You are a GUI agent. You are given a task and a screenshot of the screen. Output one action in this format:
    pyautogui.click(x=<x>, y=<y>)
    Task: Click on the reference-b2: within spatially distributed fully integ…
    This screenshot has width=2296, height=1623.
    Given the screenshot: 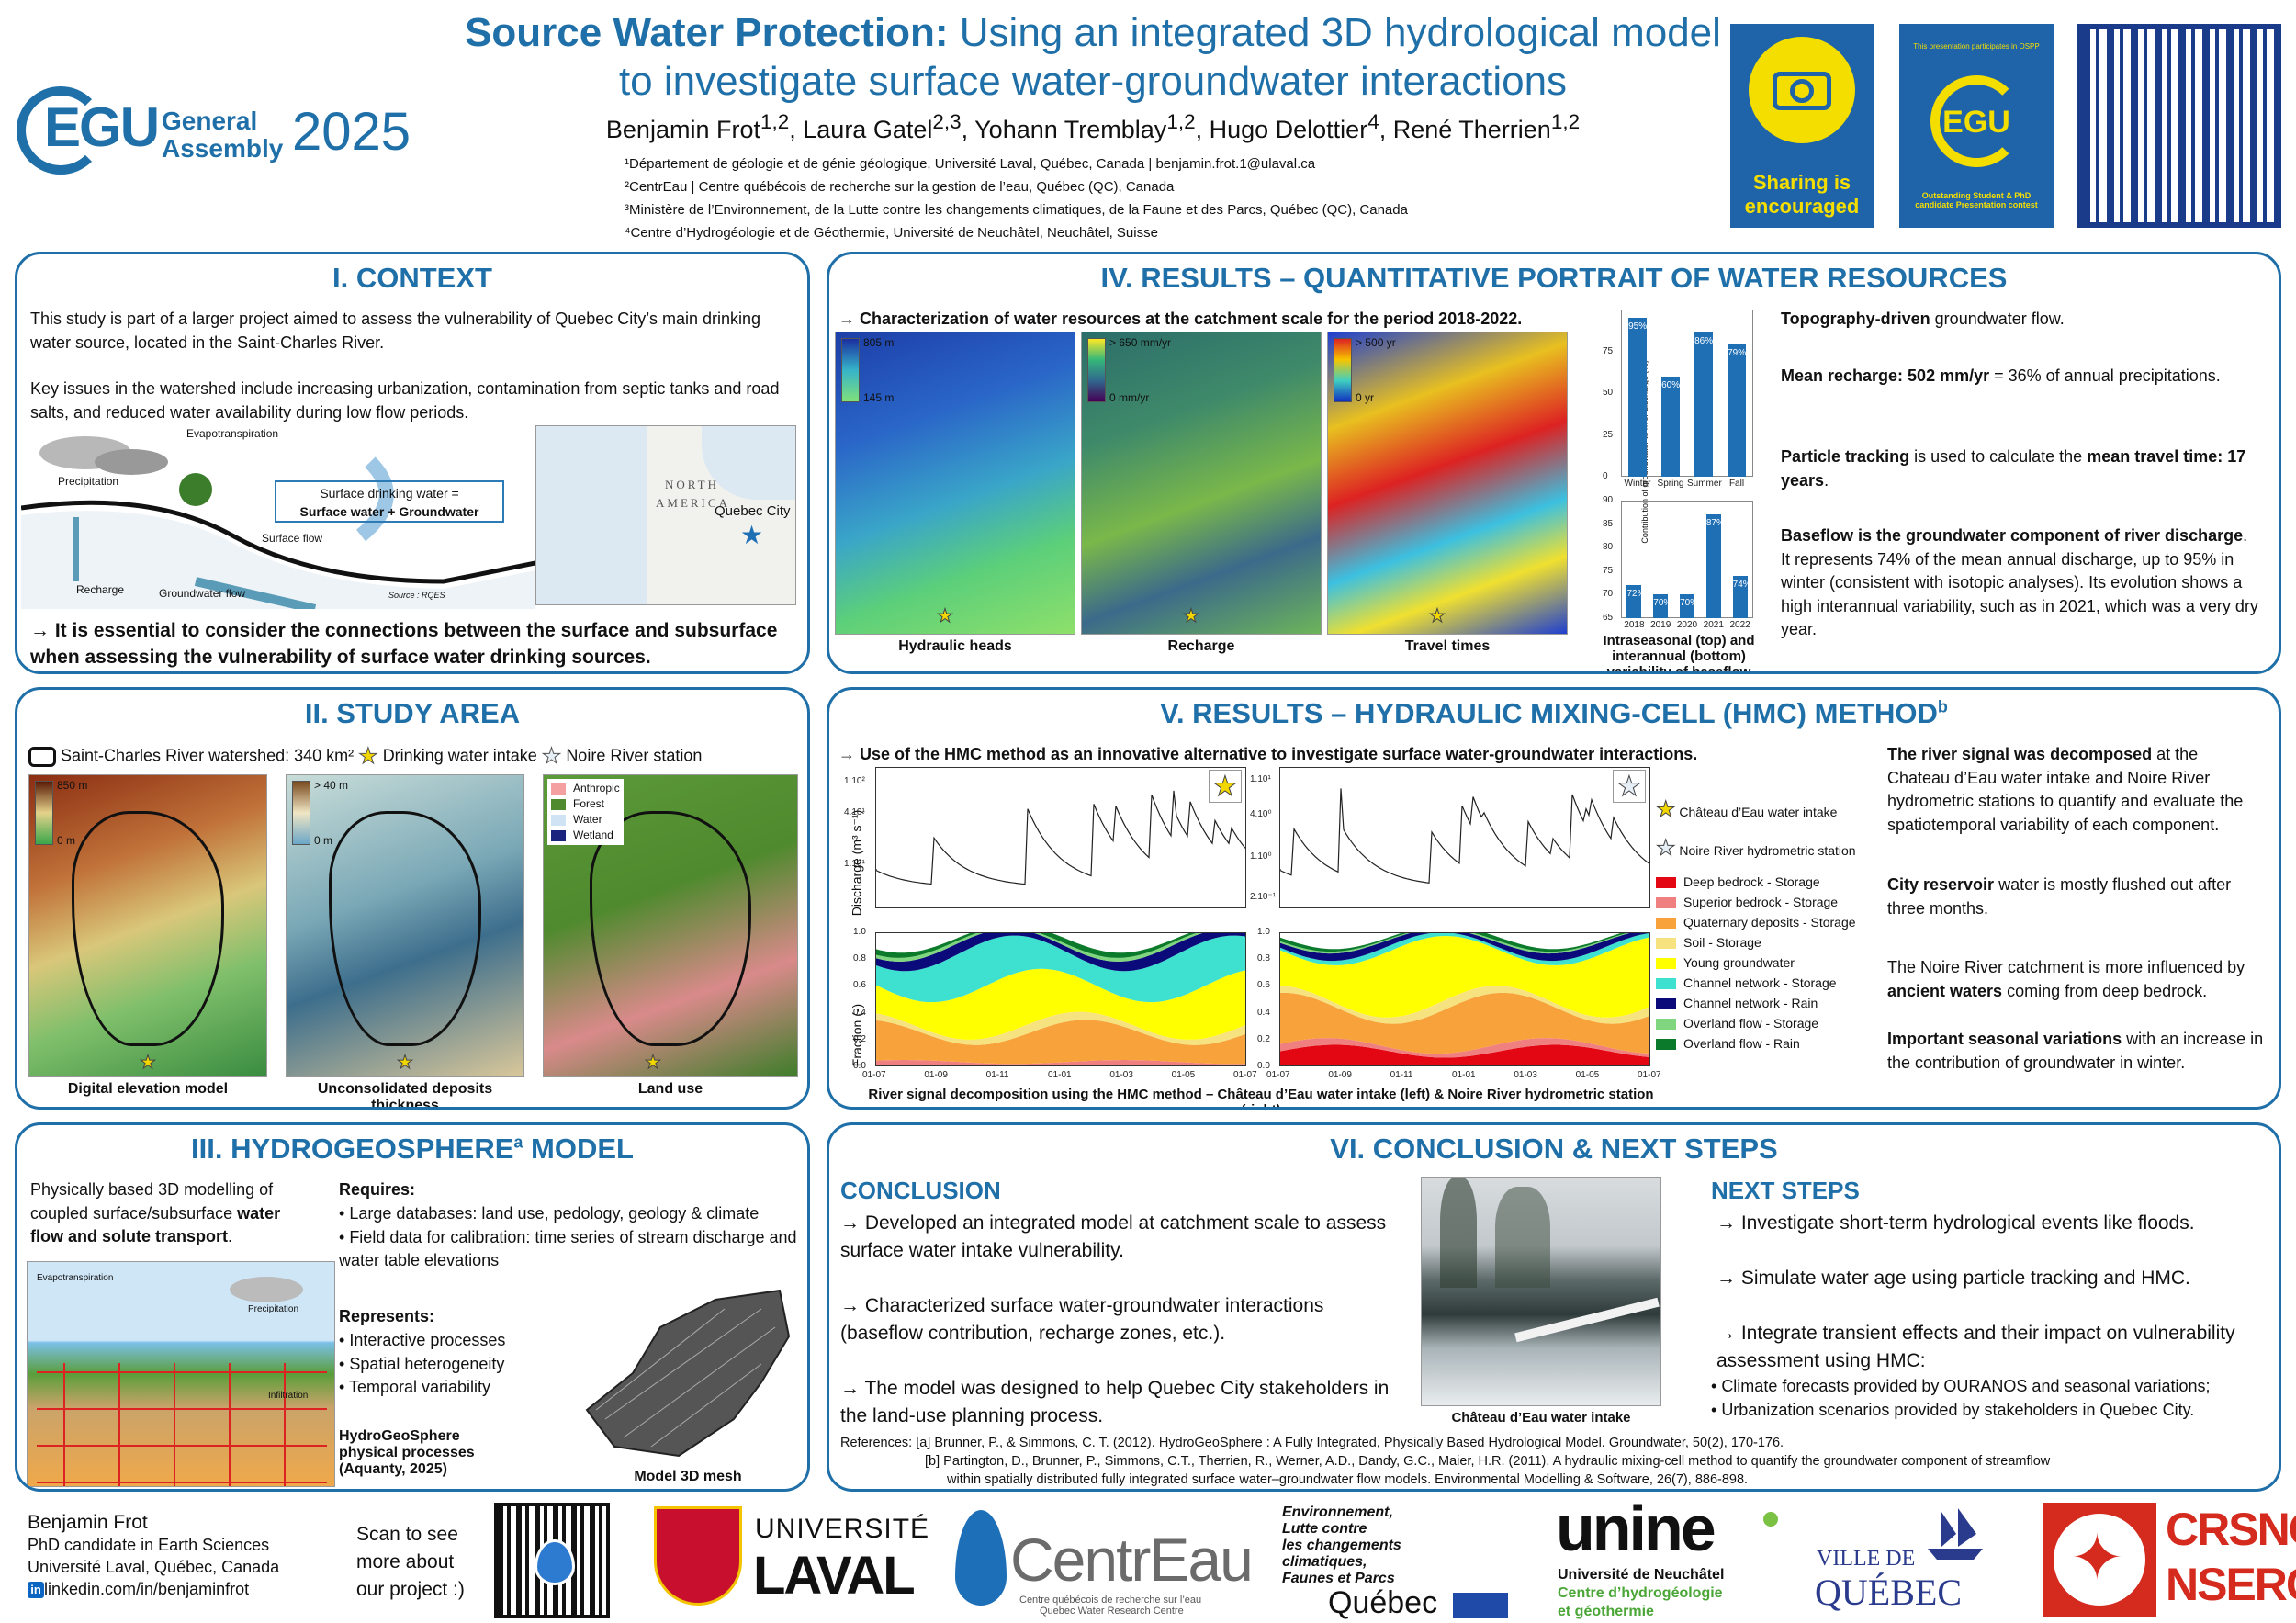 What is the action you would take?
    pyautogui.click(x=1348, y=1479)
    